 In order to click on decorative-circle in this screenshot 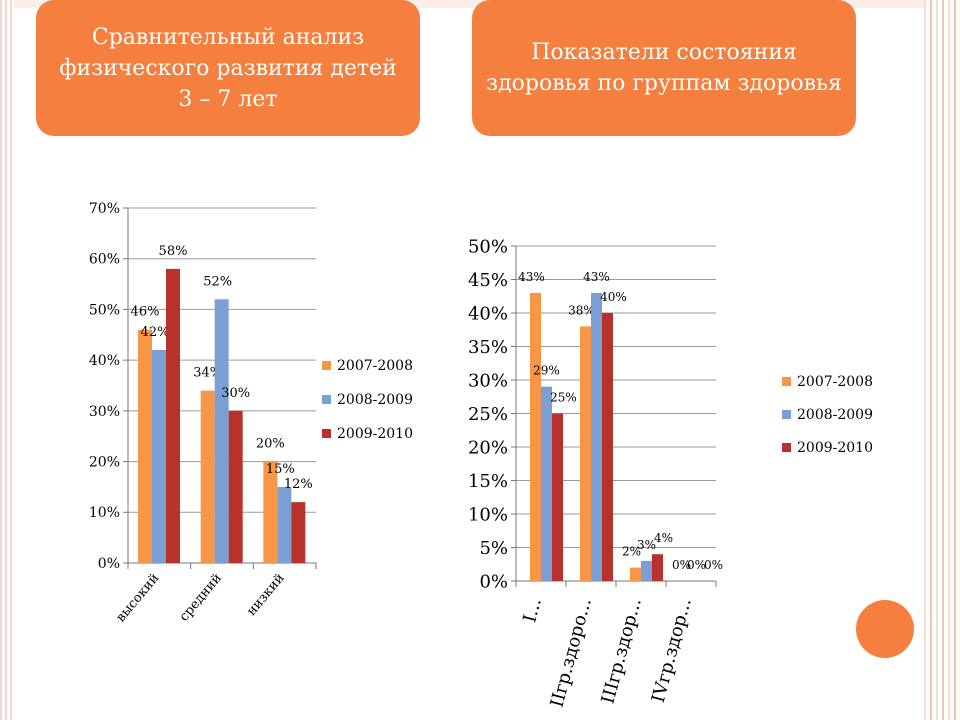, I will do `click(885, 629)`.